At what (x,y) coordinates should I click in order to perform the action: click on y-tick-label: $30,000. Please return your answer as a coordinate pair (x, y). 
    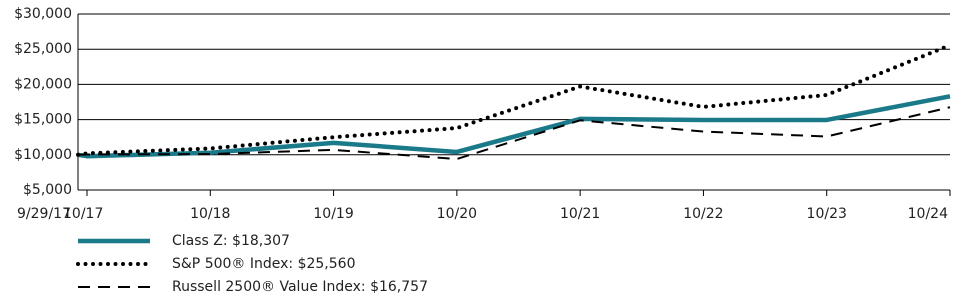
    Looking at the image, I should click on (43, 14).